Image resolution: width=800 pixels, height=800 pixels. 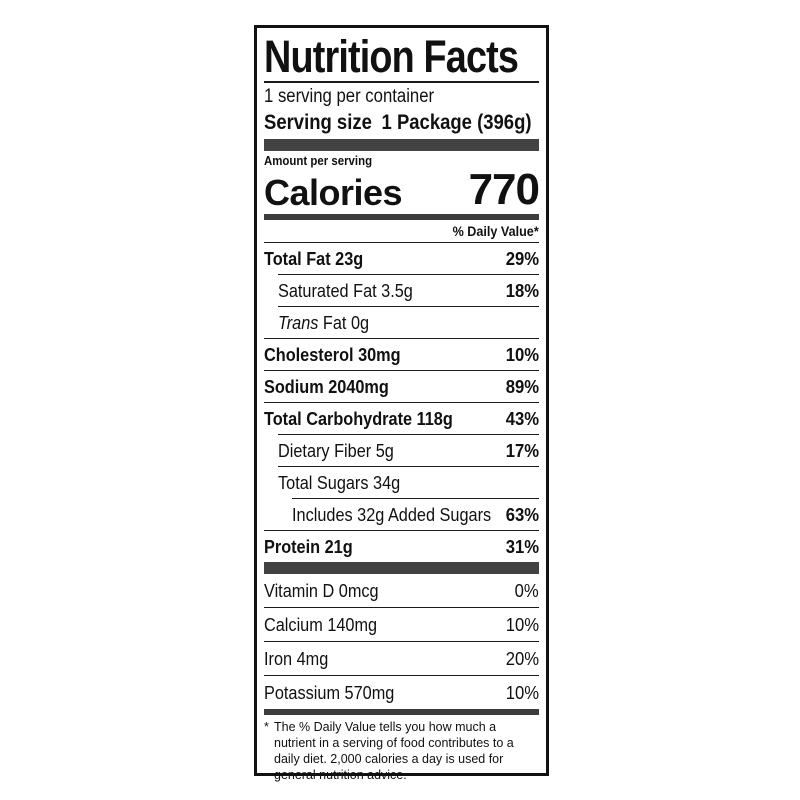 What do you see at coordinates (401, 258) in the screenshot?
I see `nutrient-row-total-fat: Total Fat 23g 29%` at bounding box center [401, 258].